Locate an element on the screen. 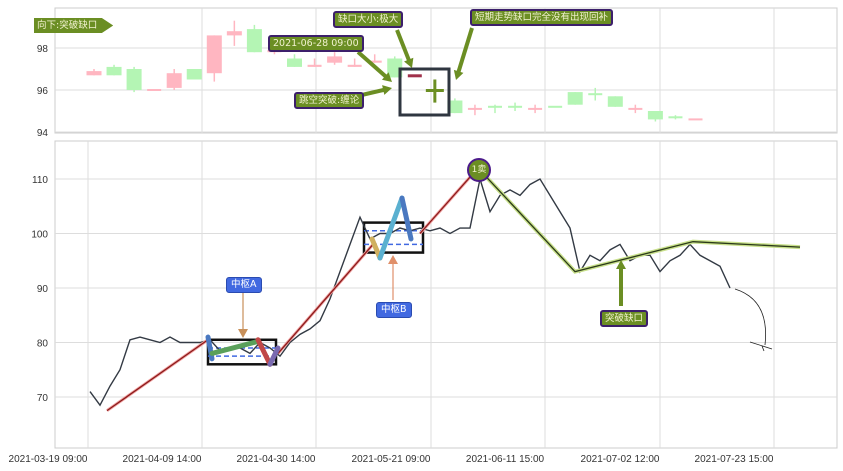  note-arrow-shaft is located at coordinates (465, 50).